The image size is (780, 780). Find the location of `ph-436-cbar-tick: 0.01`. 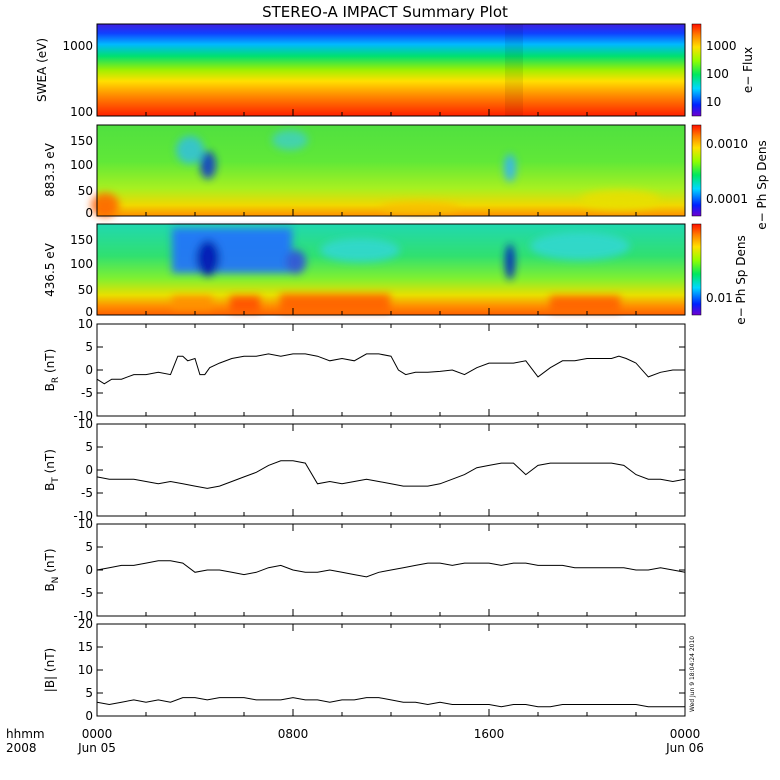

ph-436-cbar-tick: 0.01 is located at coordinates (719, 298).